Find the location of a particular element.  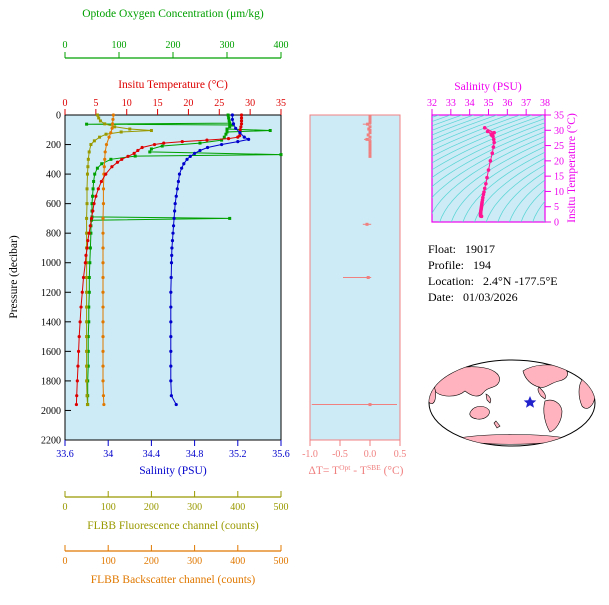

backscatter-series is located at coordinates (108, 260).